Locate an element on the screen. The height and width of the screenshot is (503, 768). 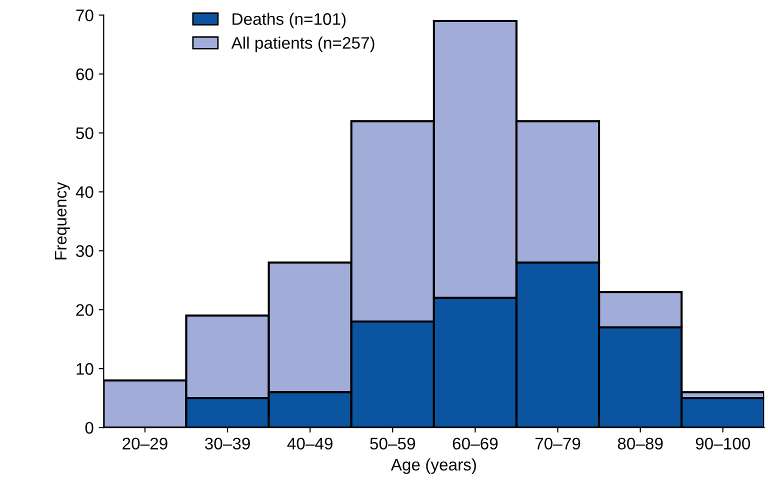
y-axis-title: Frequency is located at coordinates (62, 221).